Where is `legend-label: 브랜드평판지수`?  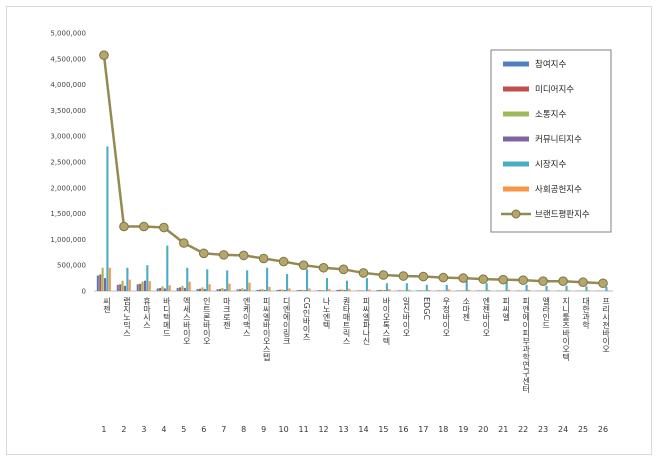 legend-label: 브랜드평판지수 is located at coordinates (562, 214).